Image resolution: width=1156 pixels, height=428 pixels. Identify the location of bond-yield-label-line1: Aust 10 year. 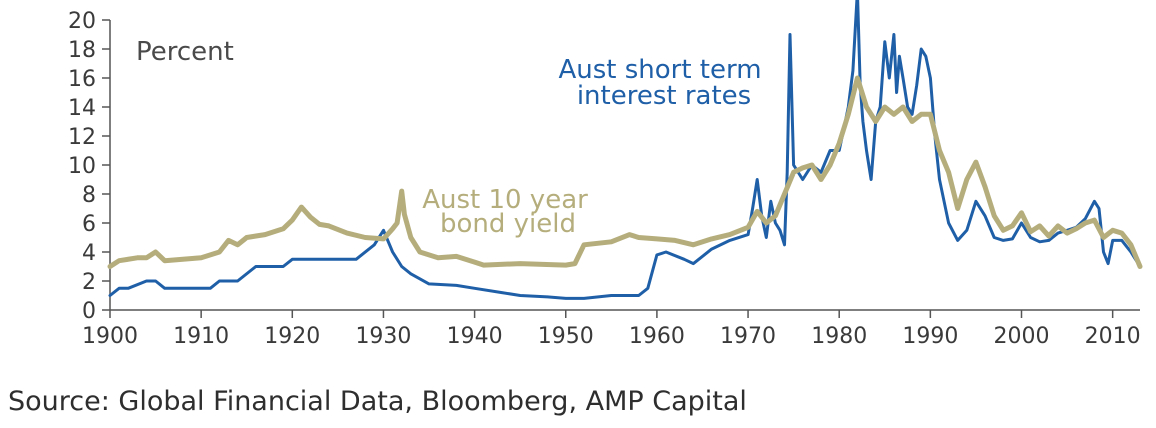
(505, 200).